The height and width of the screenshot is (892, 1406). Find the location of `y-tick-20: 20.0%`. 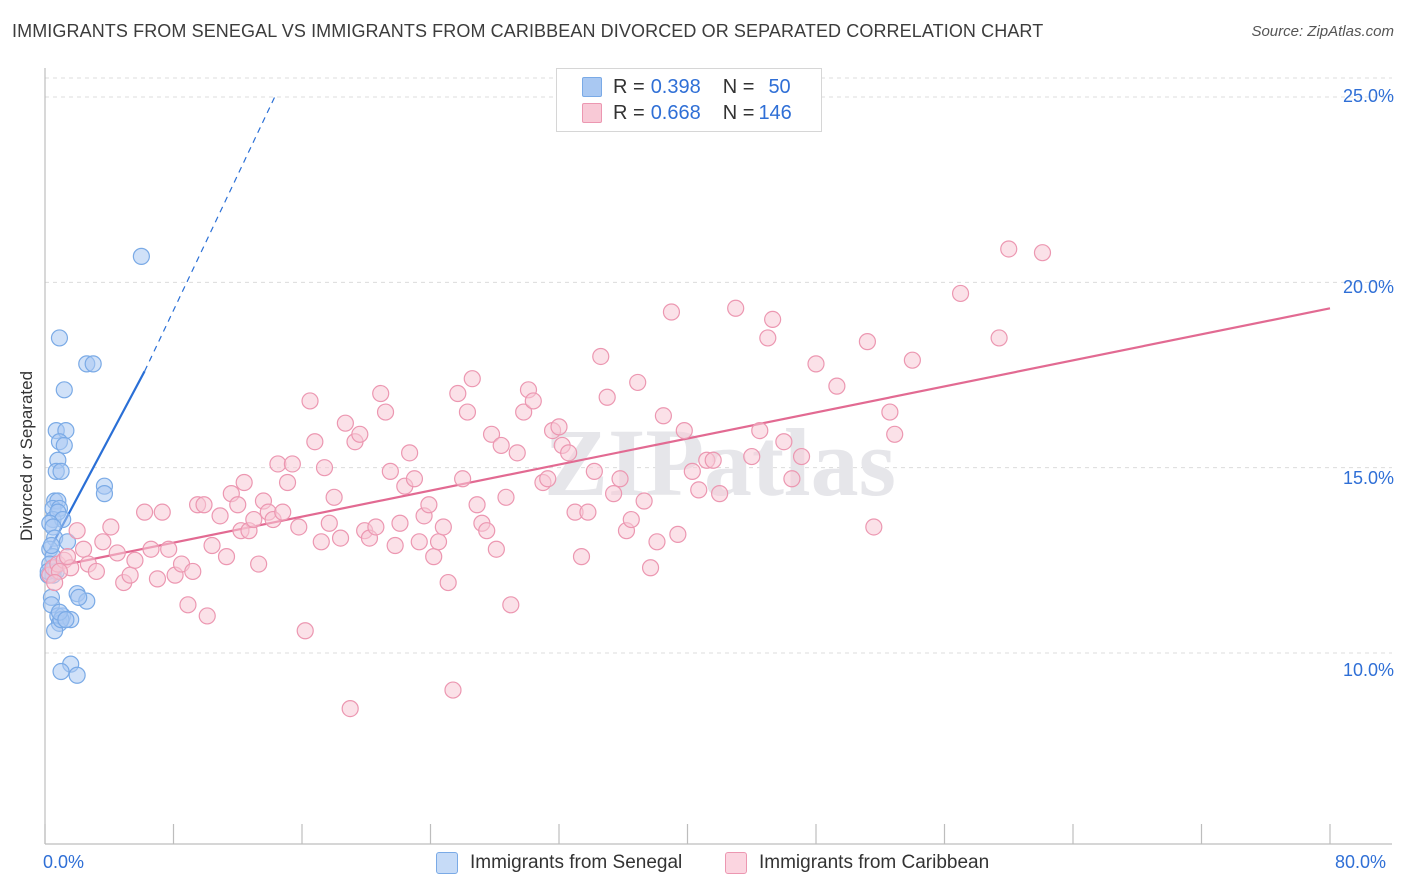

y-tick-20: 20.0% is located at coordinates (1368, 287).